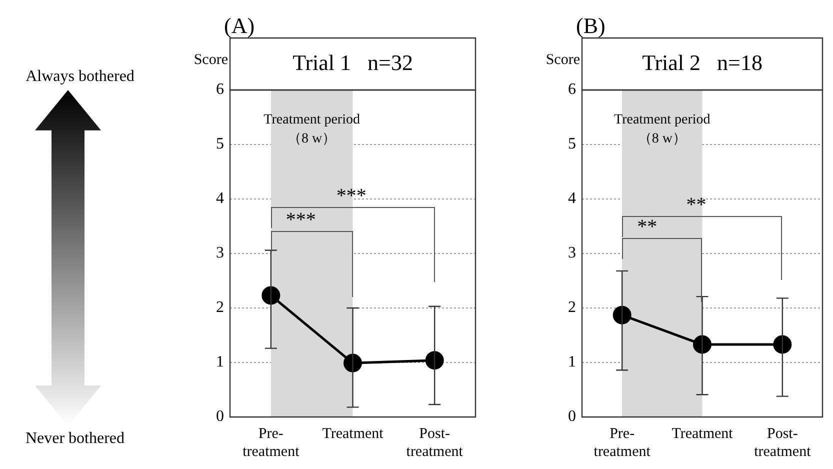 This screenshot has height=469, width=833. What do you see at coordinates (75, 439) in the screenshot?
I see `text: Never bothered` at bounding box center [75, 439].